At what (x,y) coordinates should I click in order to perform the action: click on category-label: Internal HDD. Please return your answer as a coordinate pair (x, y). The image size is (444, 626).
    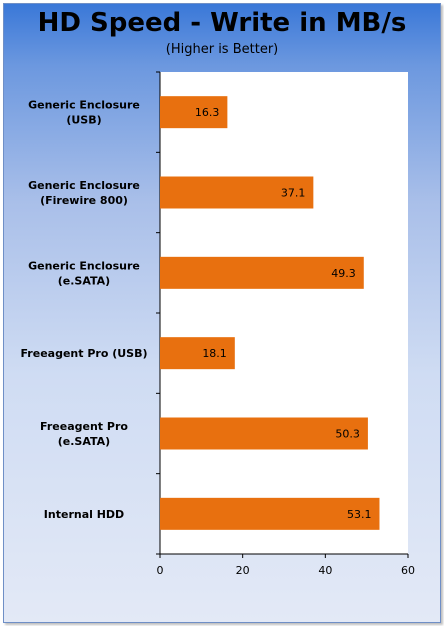
    Looking at the image, I should click on (84, 514).